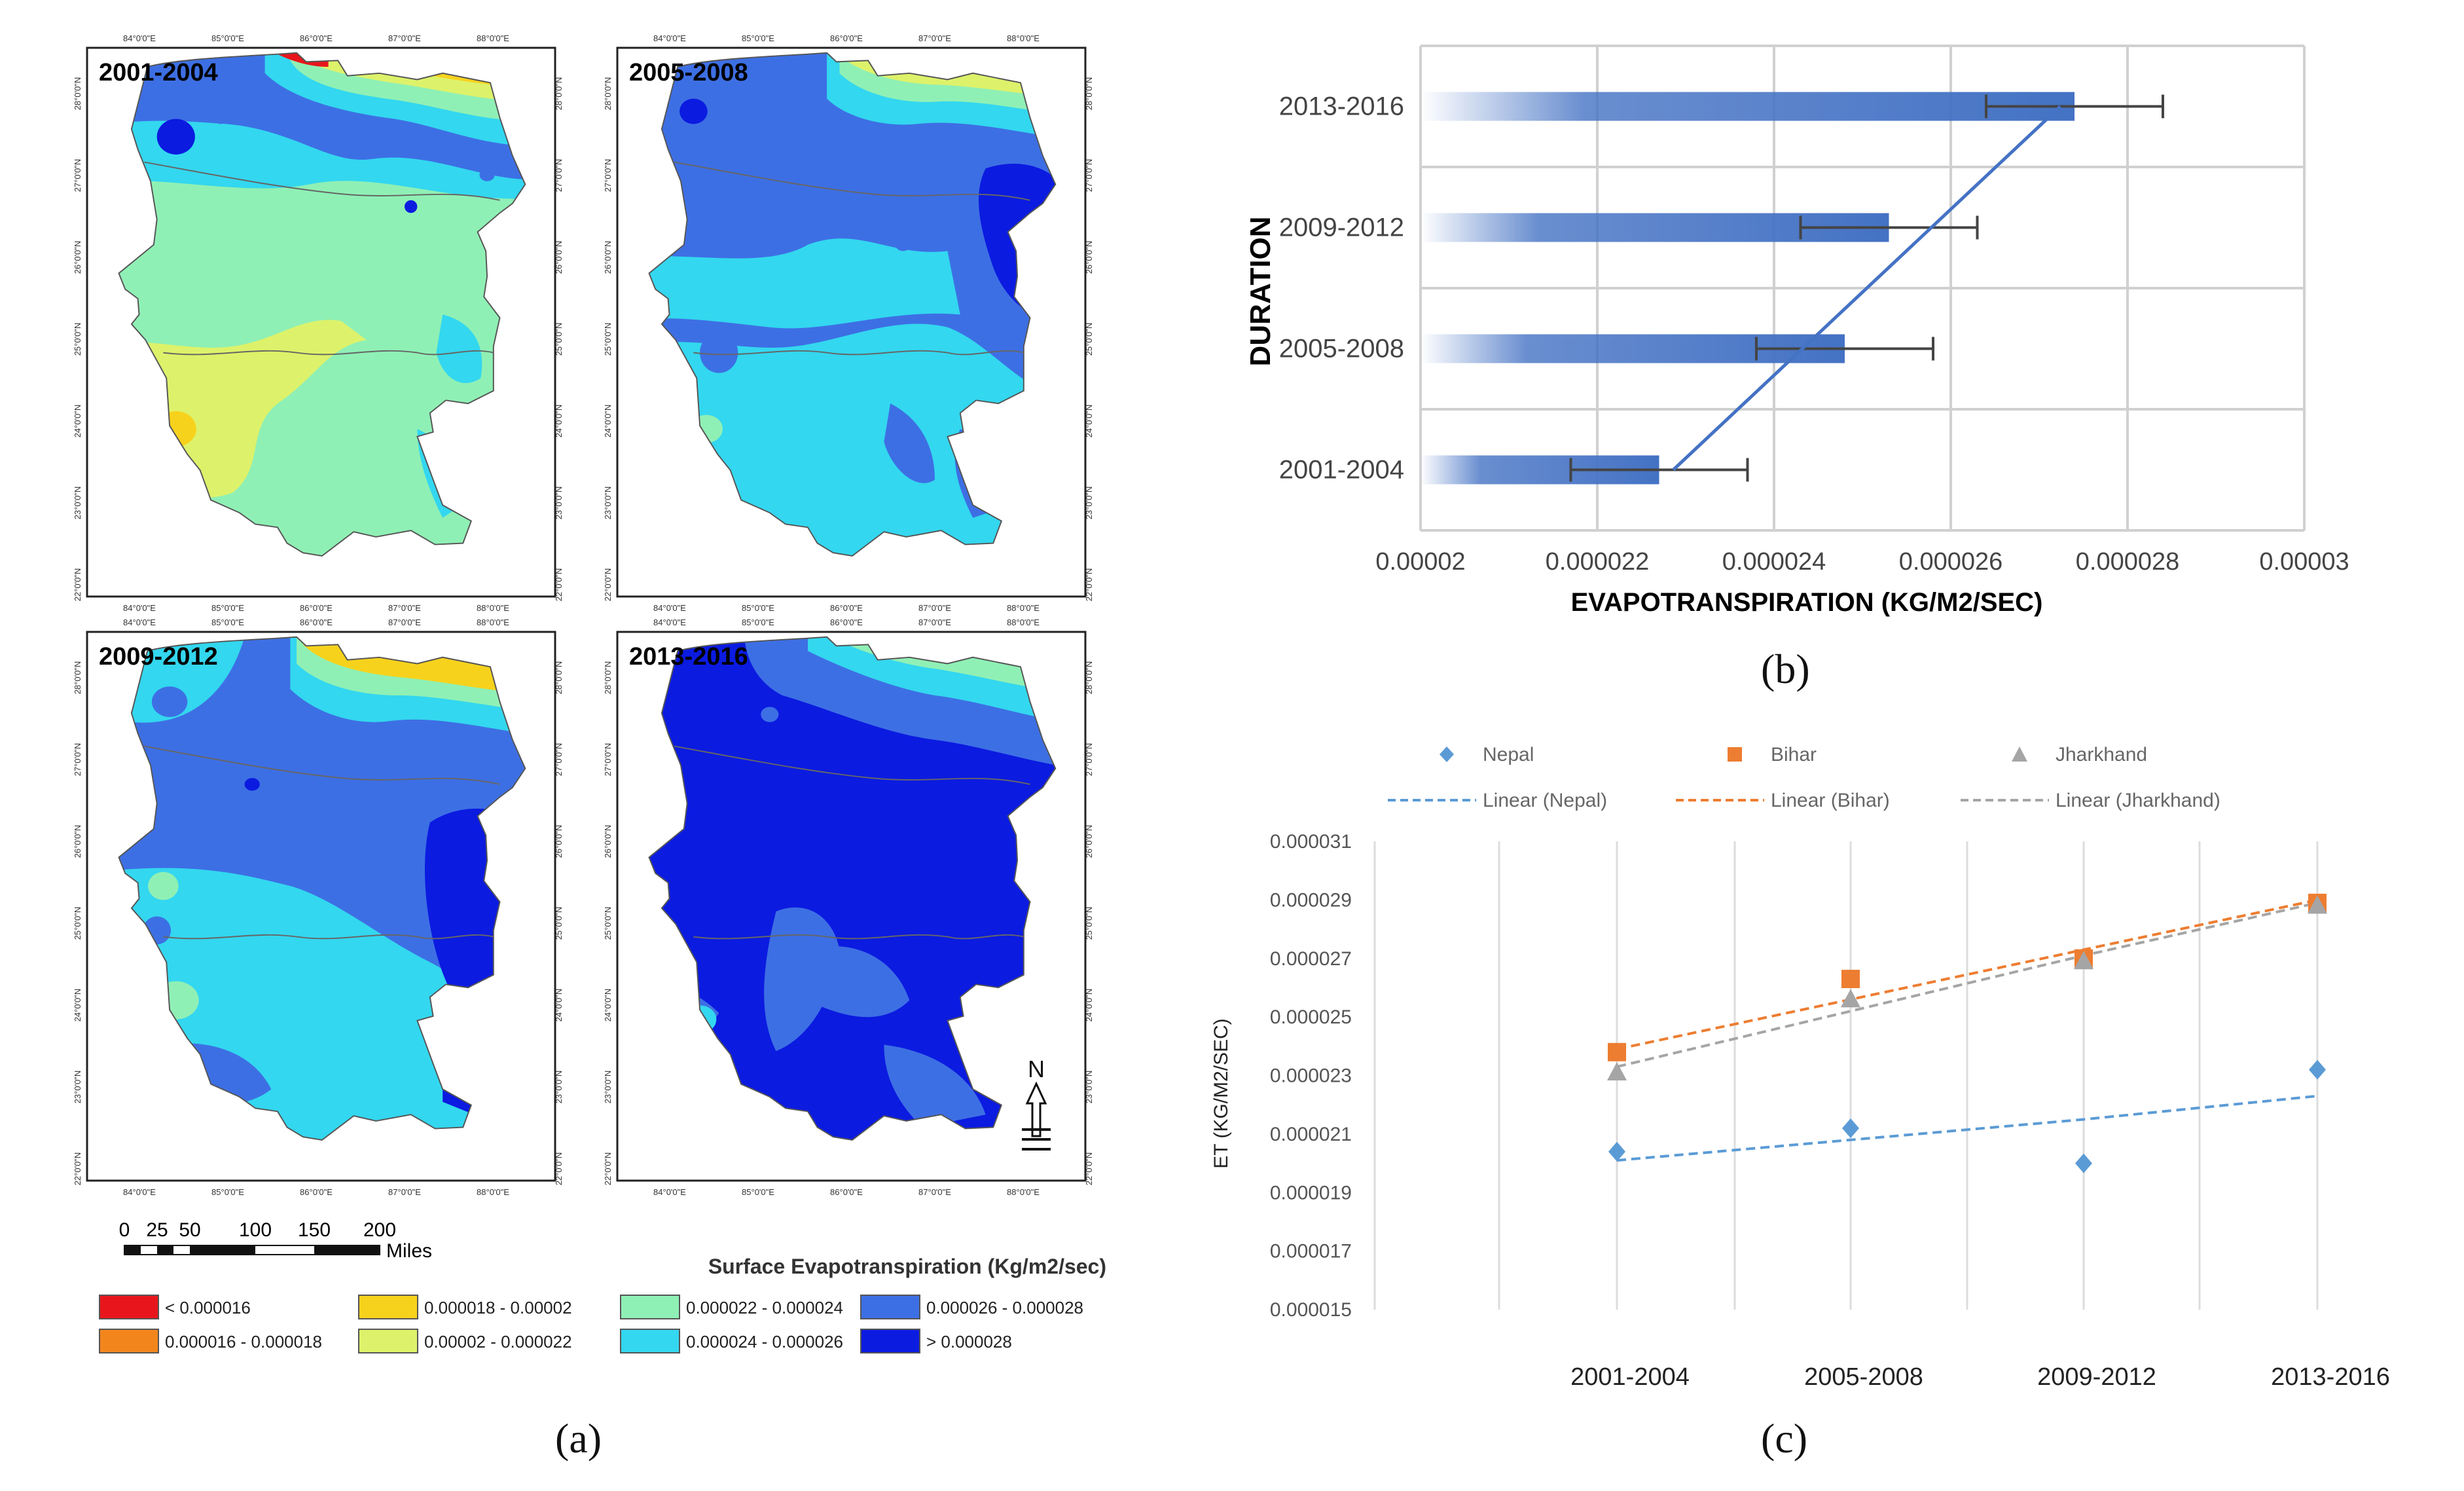 The width and height of the screenshot is (2464, 1491). What do you see at coordinates (578, 1438) in the screenshot?
I see `caption-a: (a)` at bounding box center [578, 1438].